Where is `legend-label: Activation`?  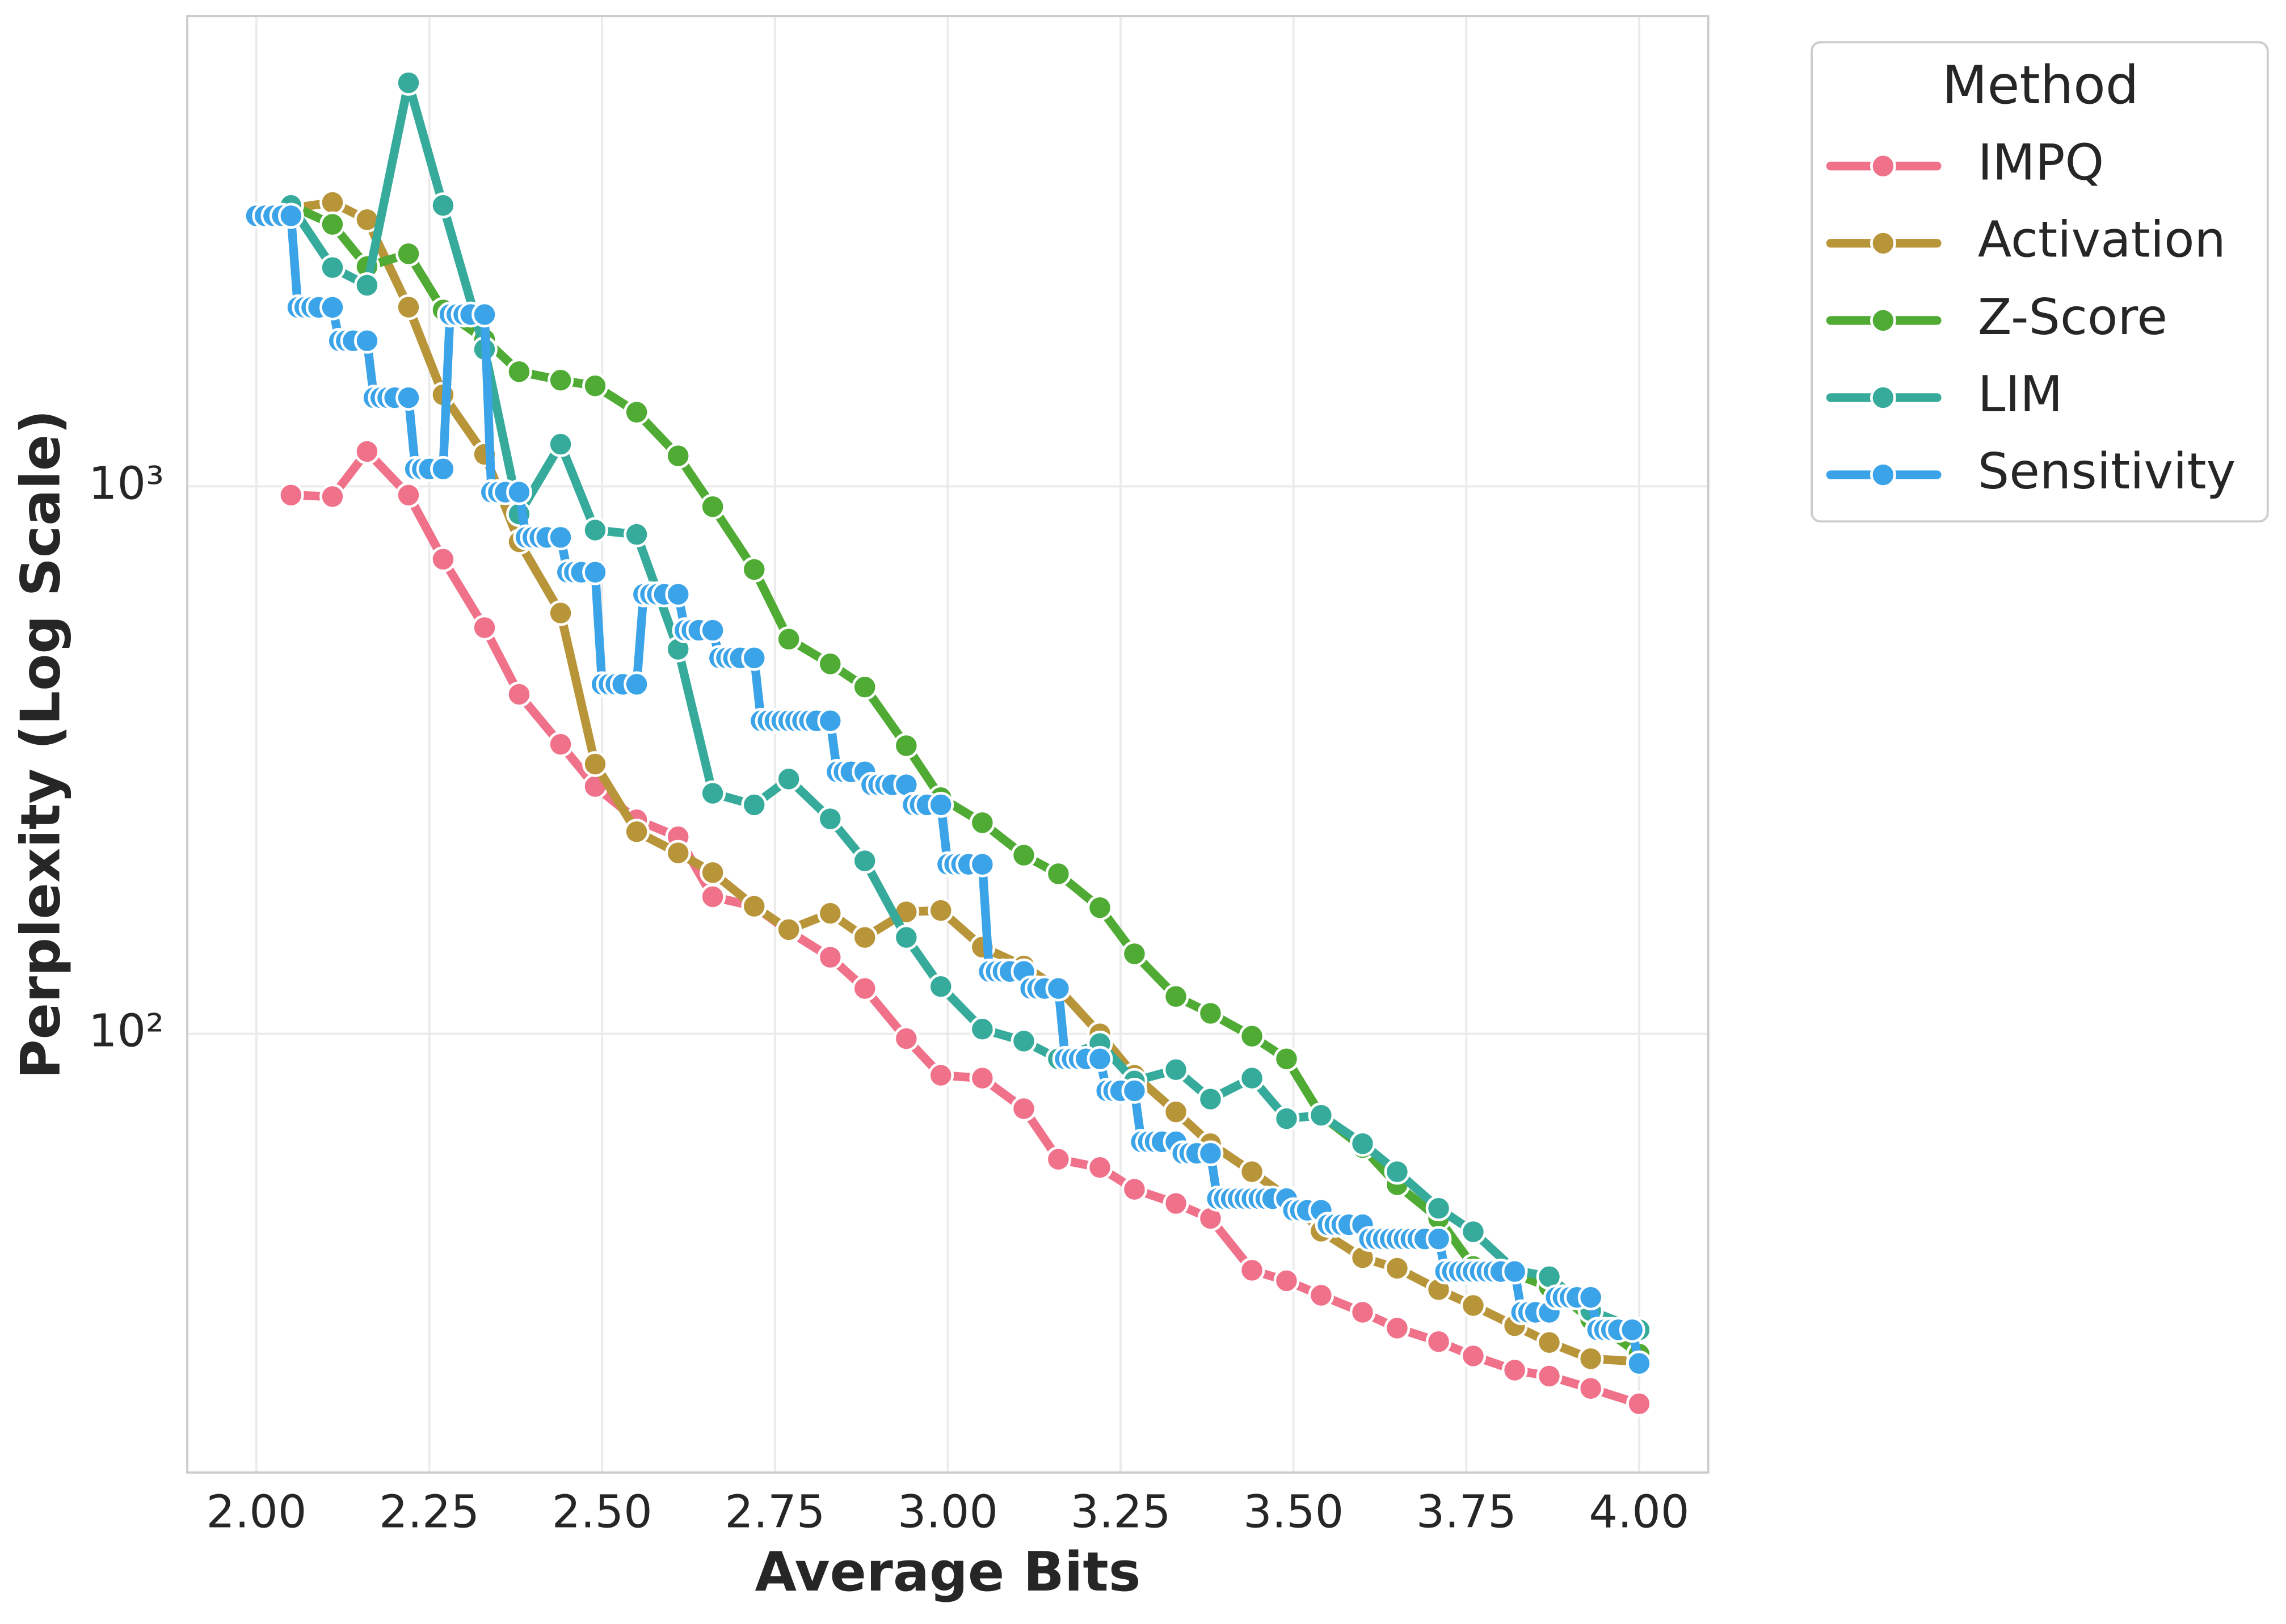
legend-label: Activation is located at coordinates (2102, 240).